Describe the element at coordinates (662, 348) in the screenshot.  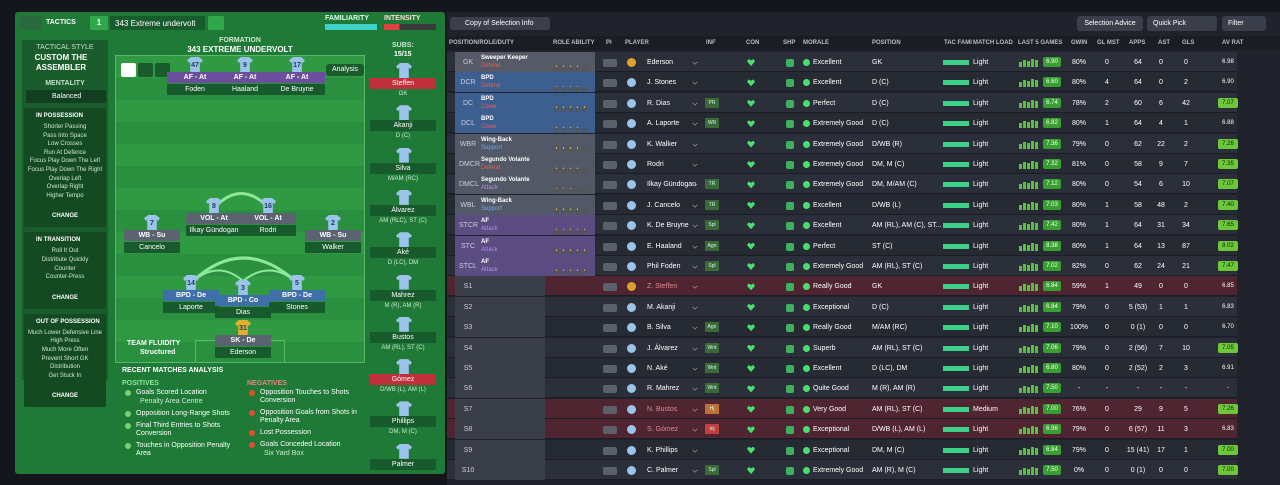
I see `player-name: J. Álvarez` at that location.